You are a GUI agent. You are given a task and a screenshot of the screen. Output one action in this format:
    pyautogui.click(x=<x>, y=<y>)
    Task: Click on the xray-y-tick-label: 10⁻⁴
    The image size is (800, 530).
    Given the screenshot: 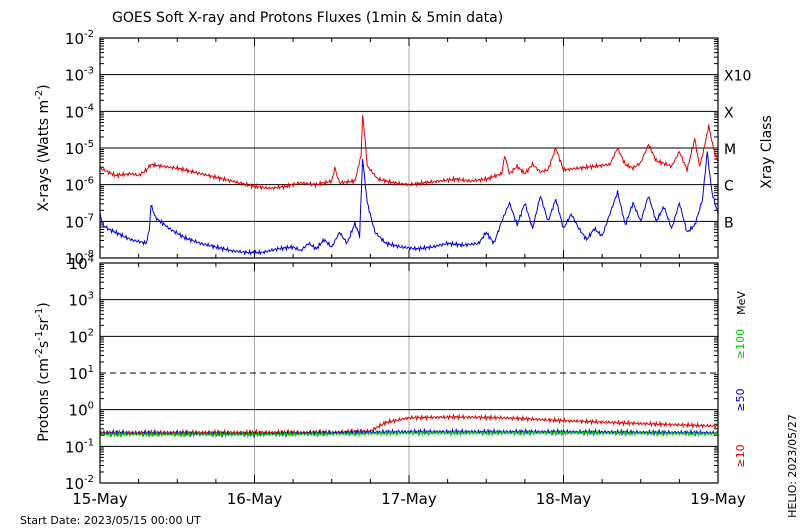 What is the action you would take?
    pyautogui.click(x=79, y=111)
    